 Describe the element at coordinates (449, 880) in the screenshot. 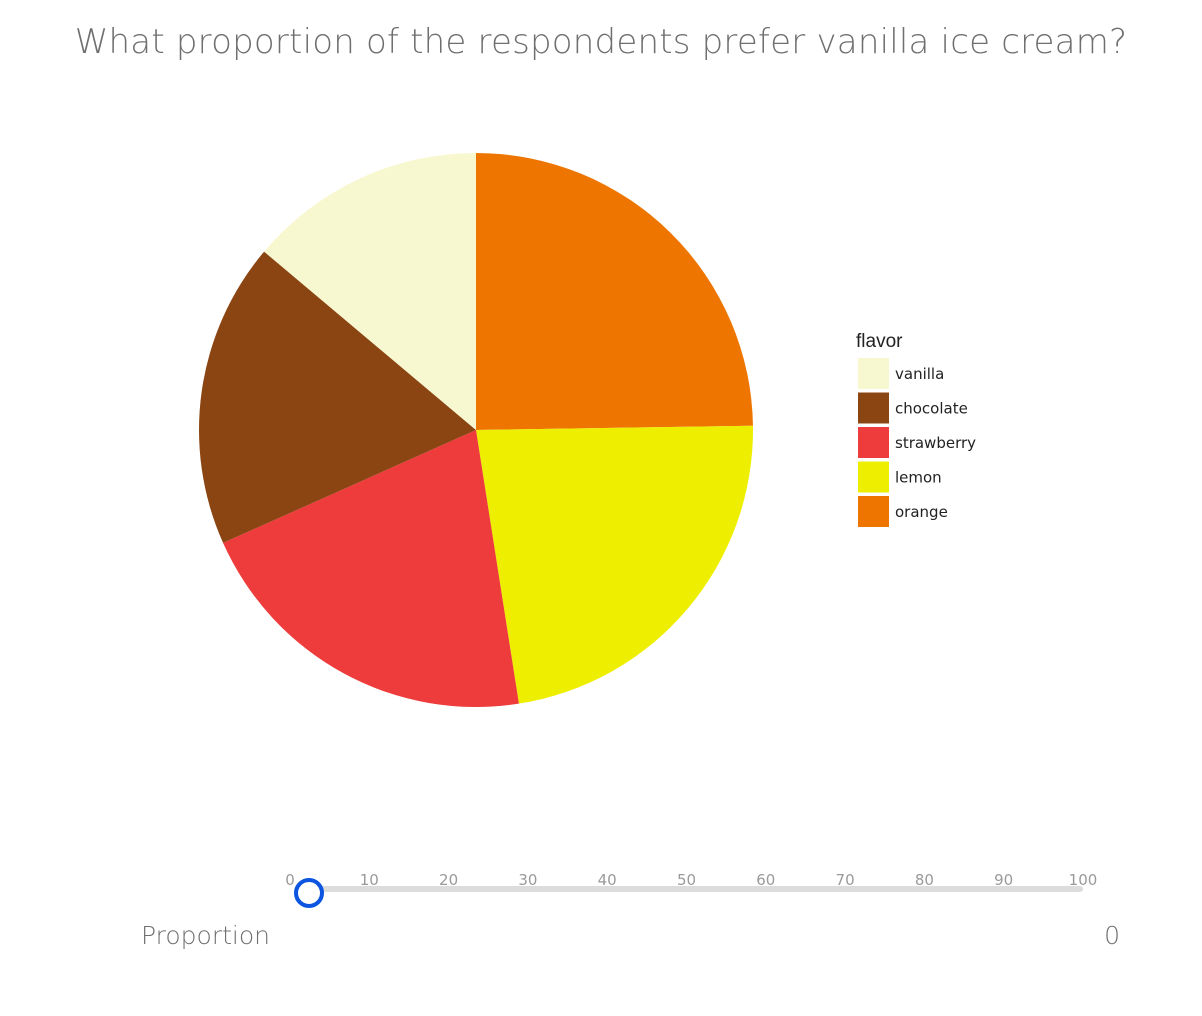

I see `slider-tick-20: 20` at that location.